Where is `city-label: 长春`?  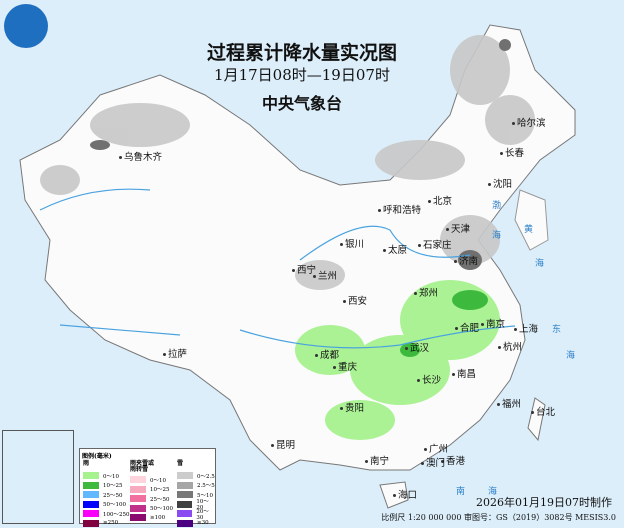 city-label: 长春 is located at coordinates (512, 152).